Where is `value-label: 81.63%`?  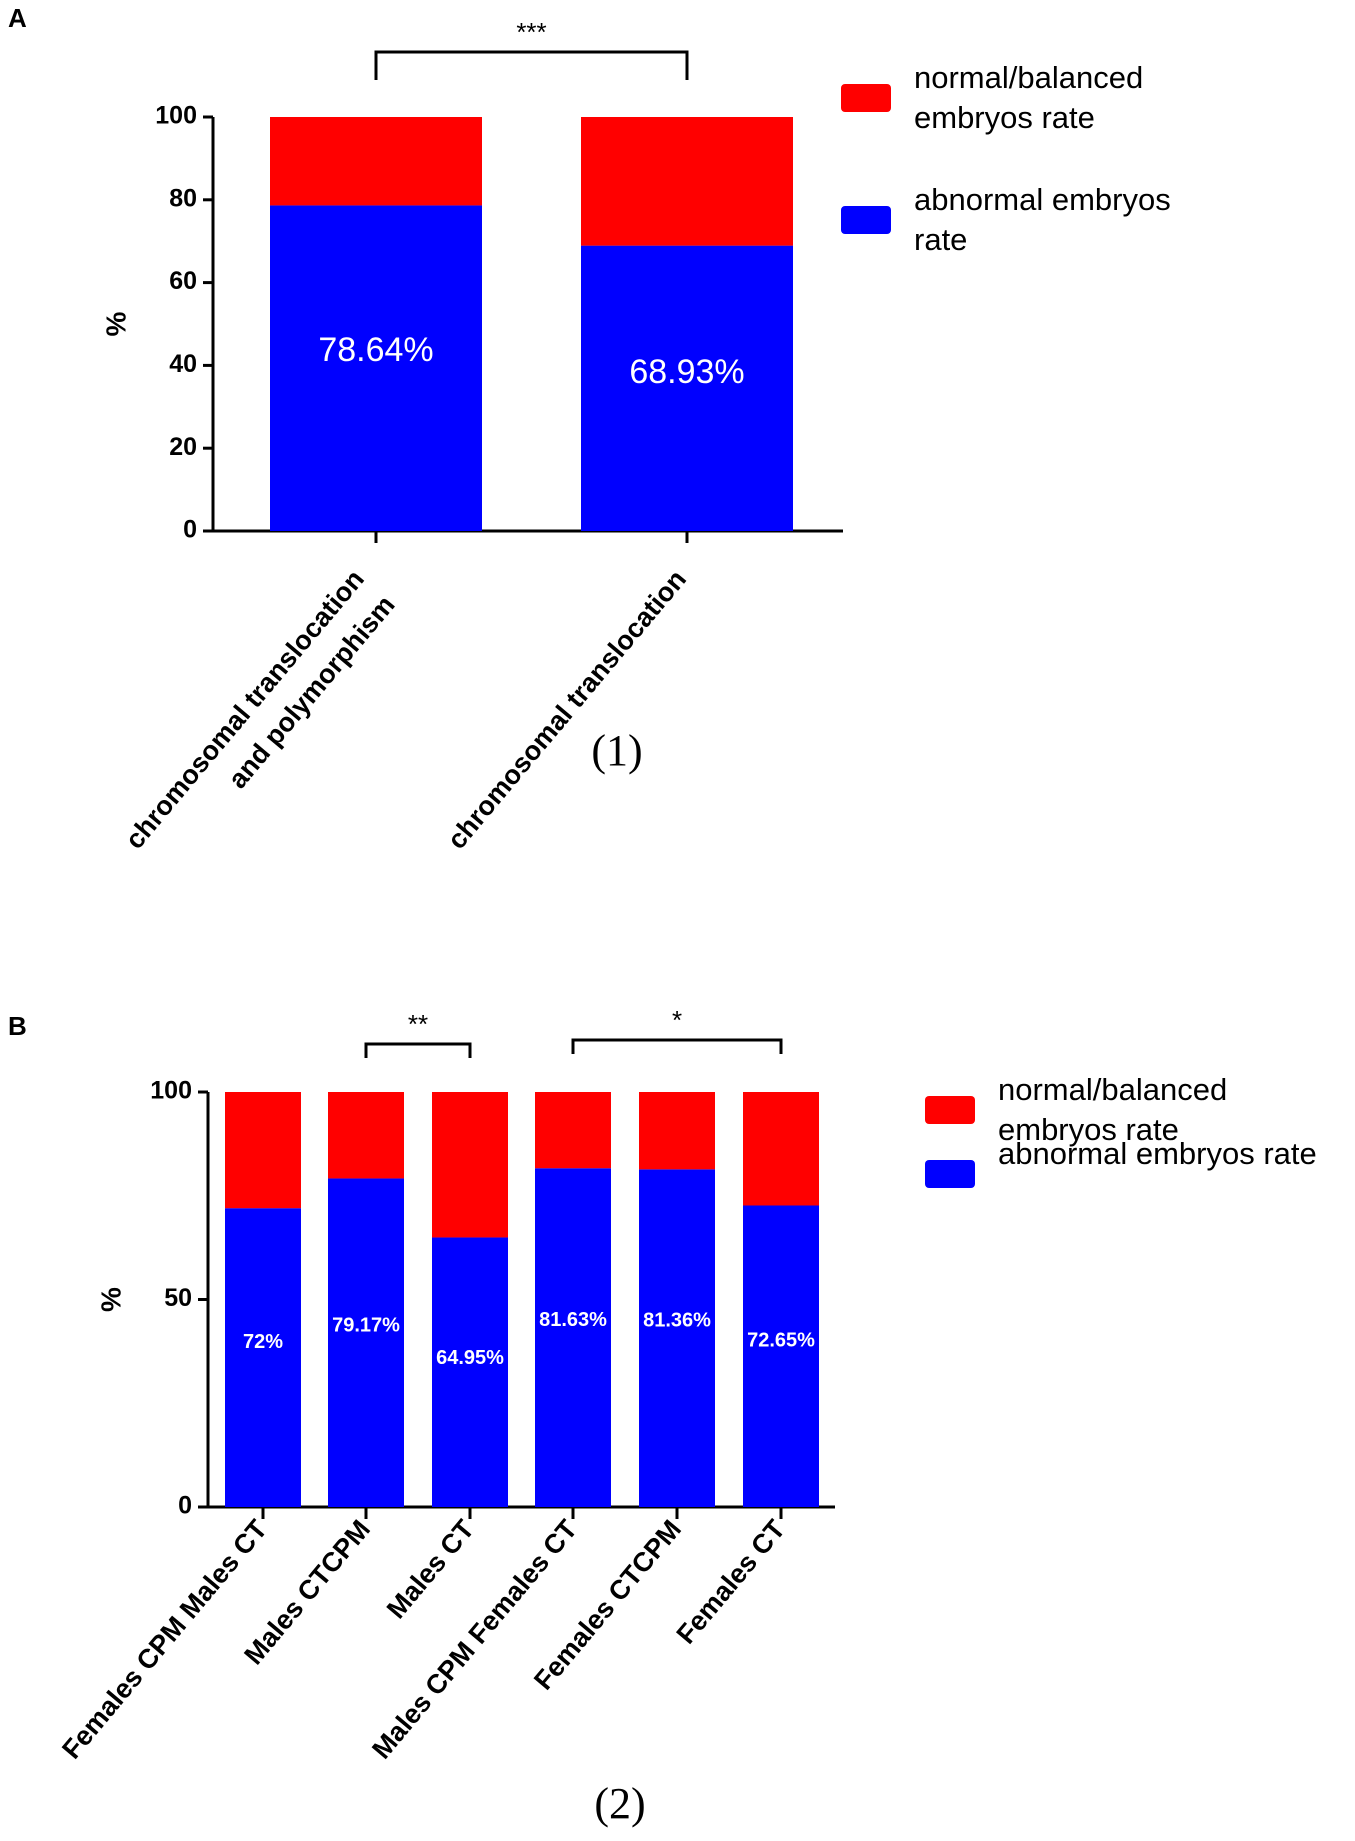
value-label: 81.63% is located at coordinates (573, 1320).